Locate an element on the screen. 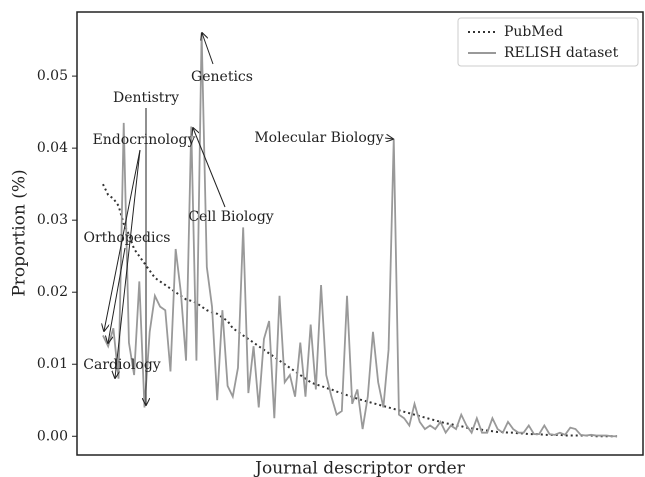  annotation: Endocrinology is located at coordinates (144, 140).